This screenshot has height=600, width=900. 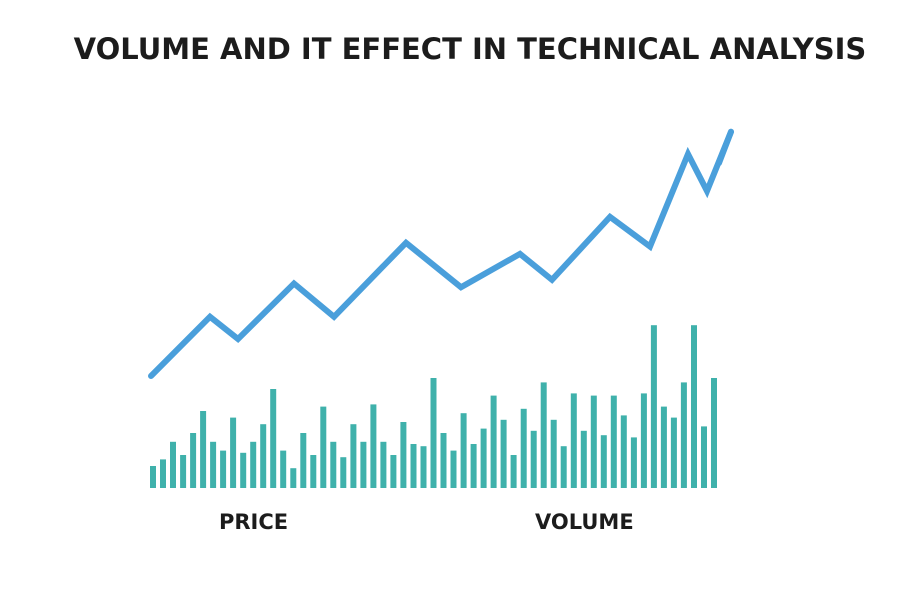 I want to click on volume-label: VOLUME, so click(x=584, y=522).